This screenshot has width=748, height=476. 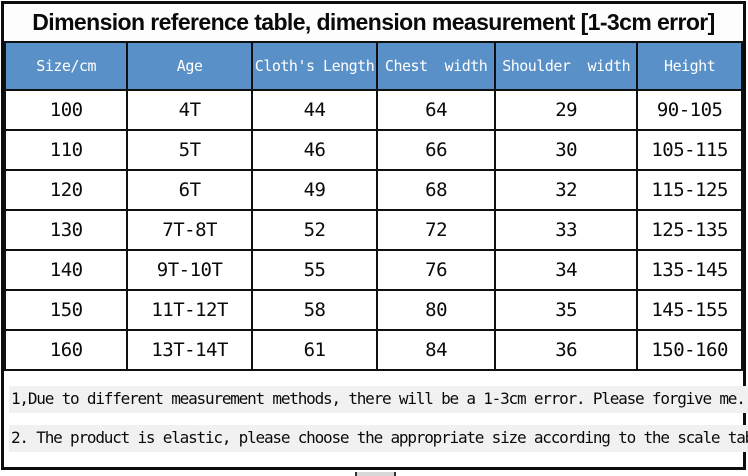 I want to click on cell-shoulder-width: 29, so click(x=566, y=110).